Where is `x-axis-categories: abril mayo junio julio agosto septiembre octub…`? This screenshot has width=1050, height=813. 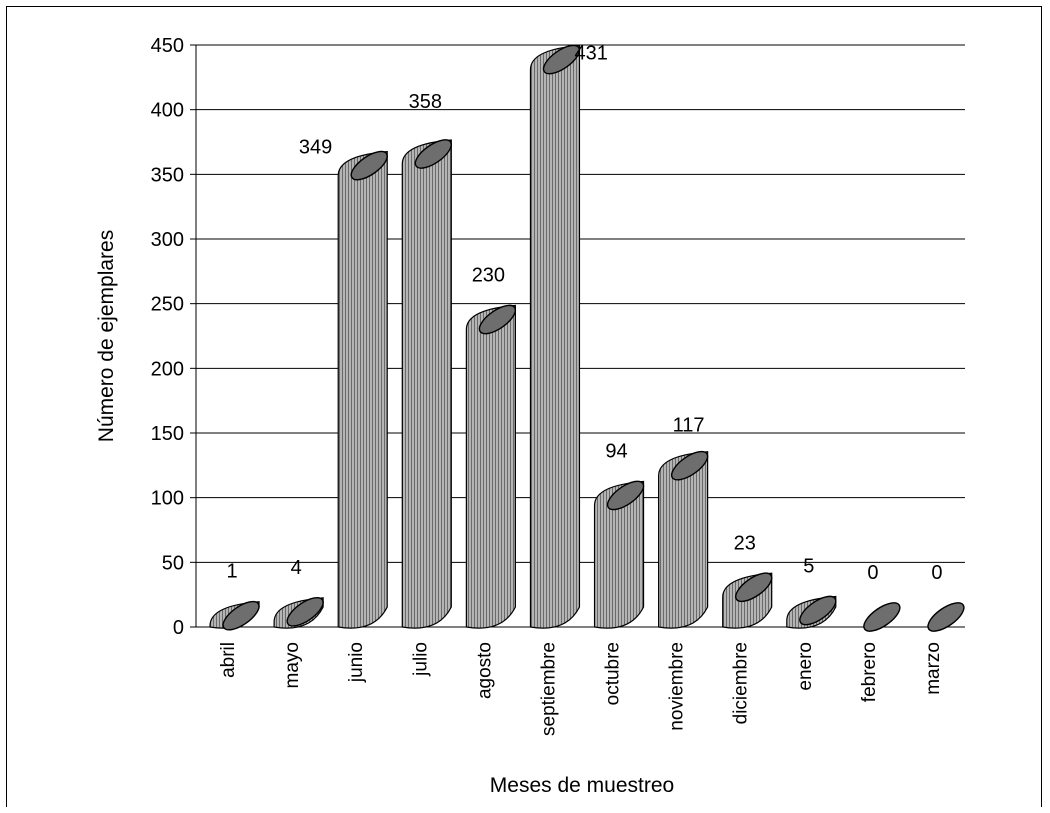
x-axis-categories: abril mayo junio julio agosto septiembre octub… is located at coordinates (581, 689).